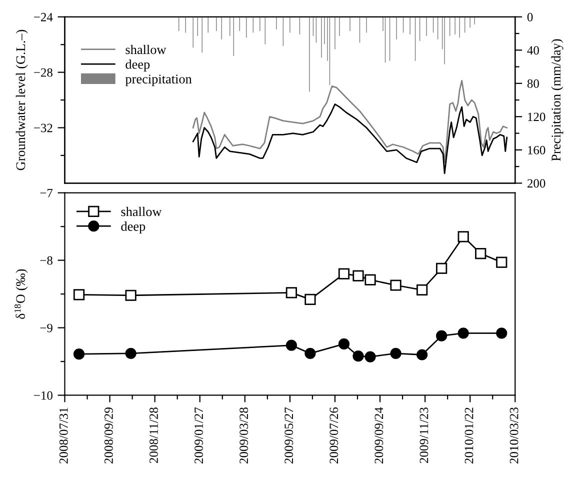 The width and height of the screenshot is (573, 482). What do you see at coordinates (43, 395) in the screenshot?
I see `y-tick-label: −10` at bounding box center [43, 395].